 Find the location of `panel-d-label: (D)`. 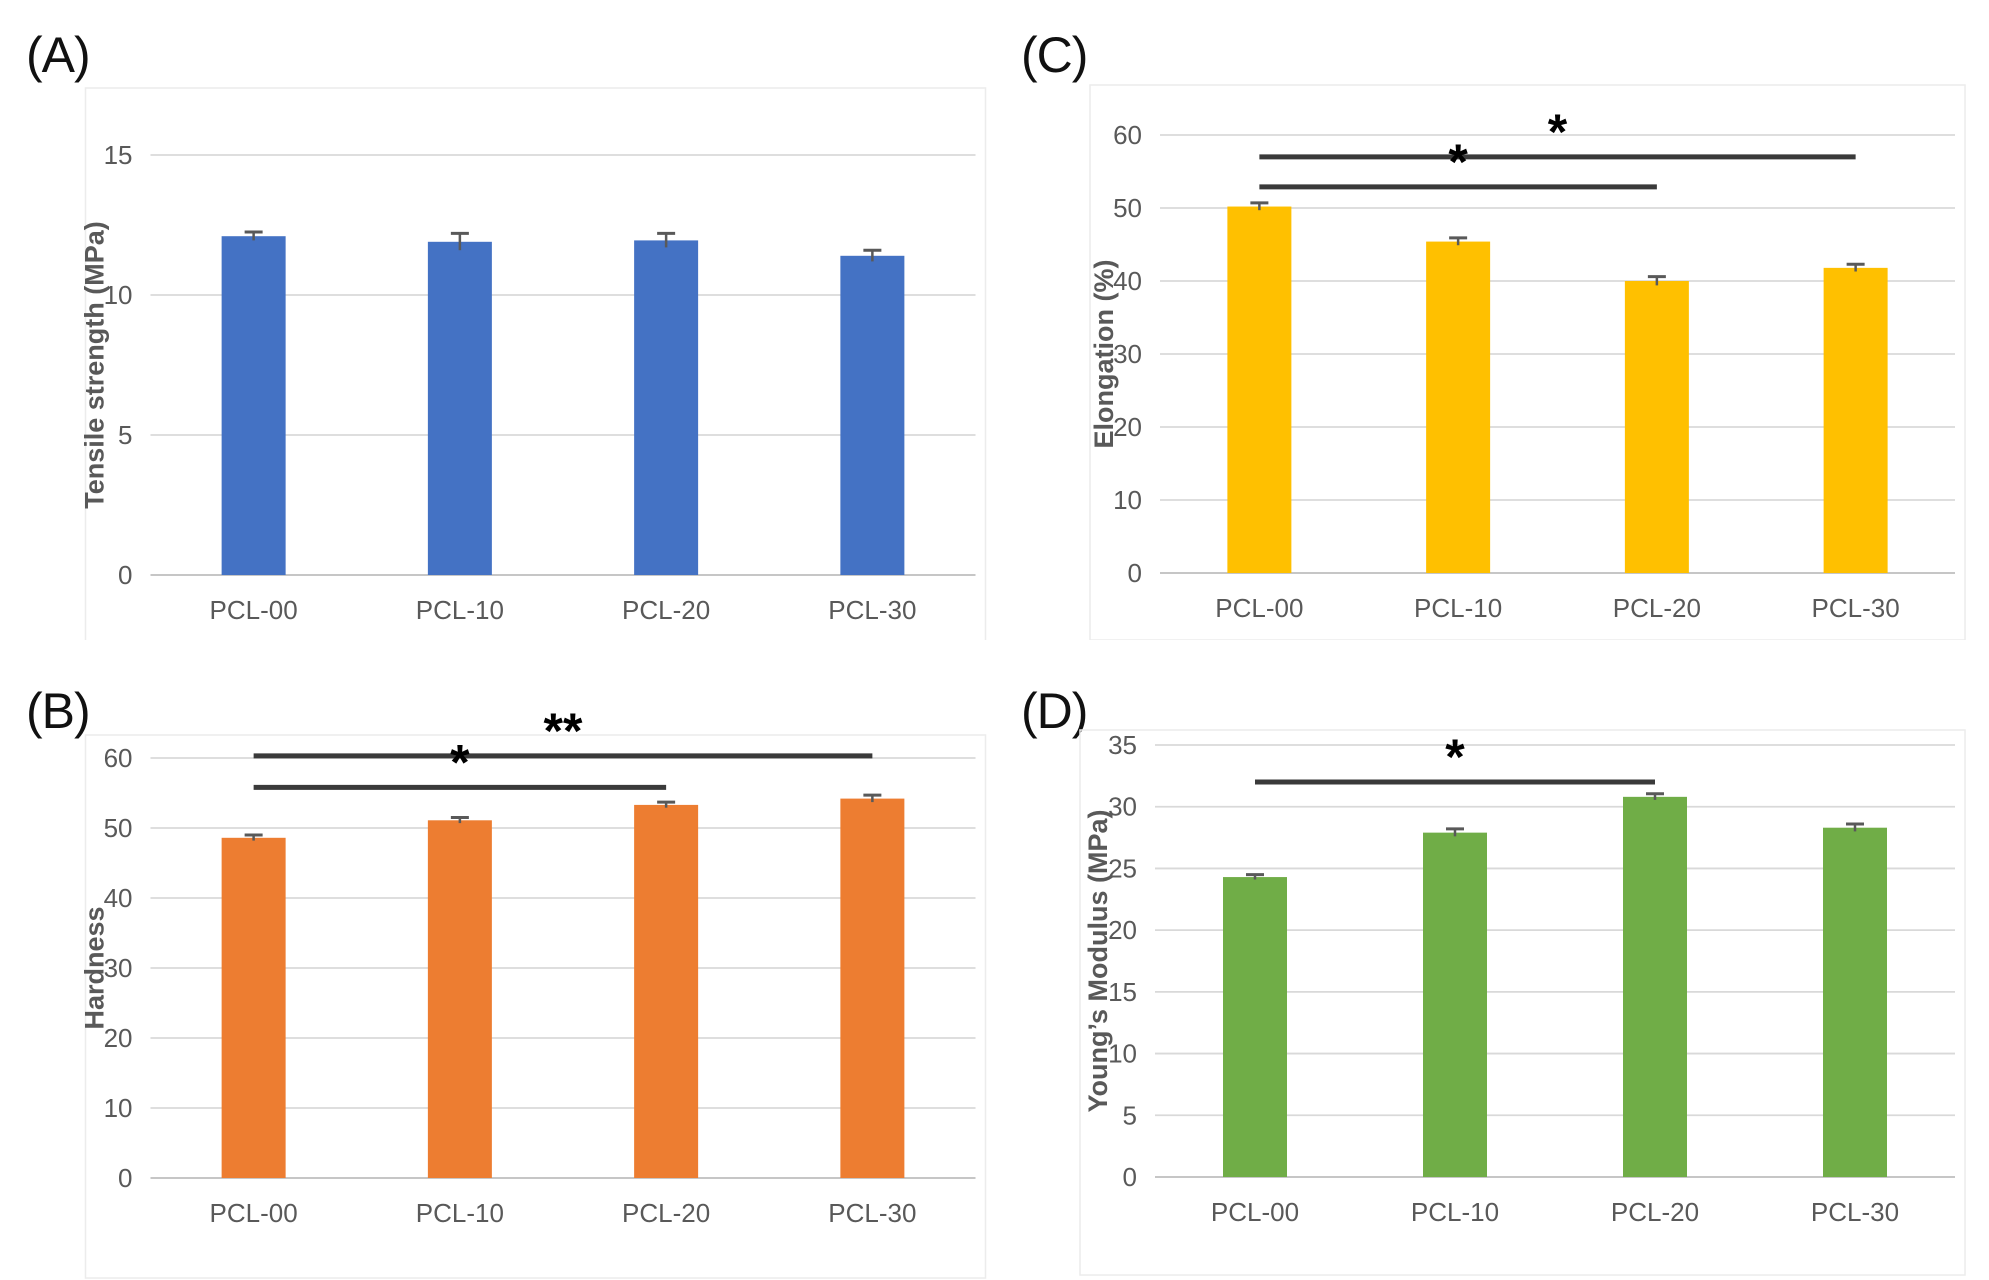

panel-d-label: (D) is located at coordinates (1054, 711).